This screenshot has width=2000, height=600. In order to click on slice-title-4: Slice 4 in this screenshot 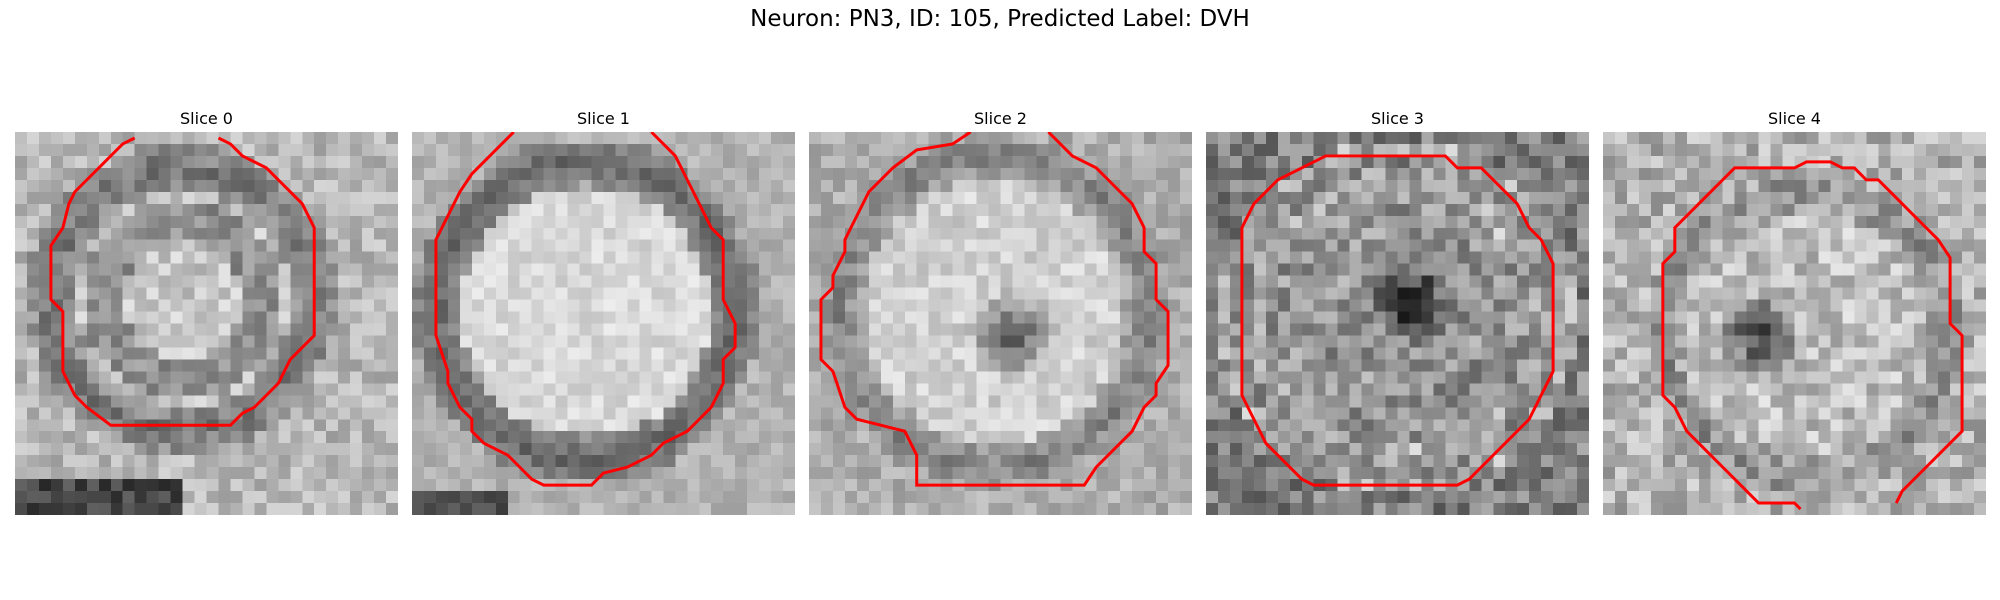, I will do `click(1794, 118)`.